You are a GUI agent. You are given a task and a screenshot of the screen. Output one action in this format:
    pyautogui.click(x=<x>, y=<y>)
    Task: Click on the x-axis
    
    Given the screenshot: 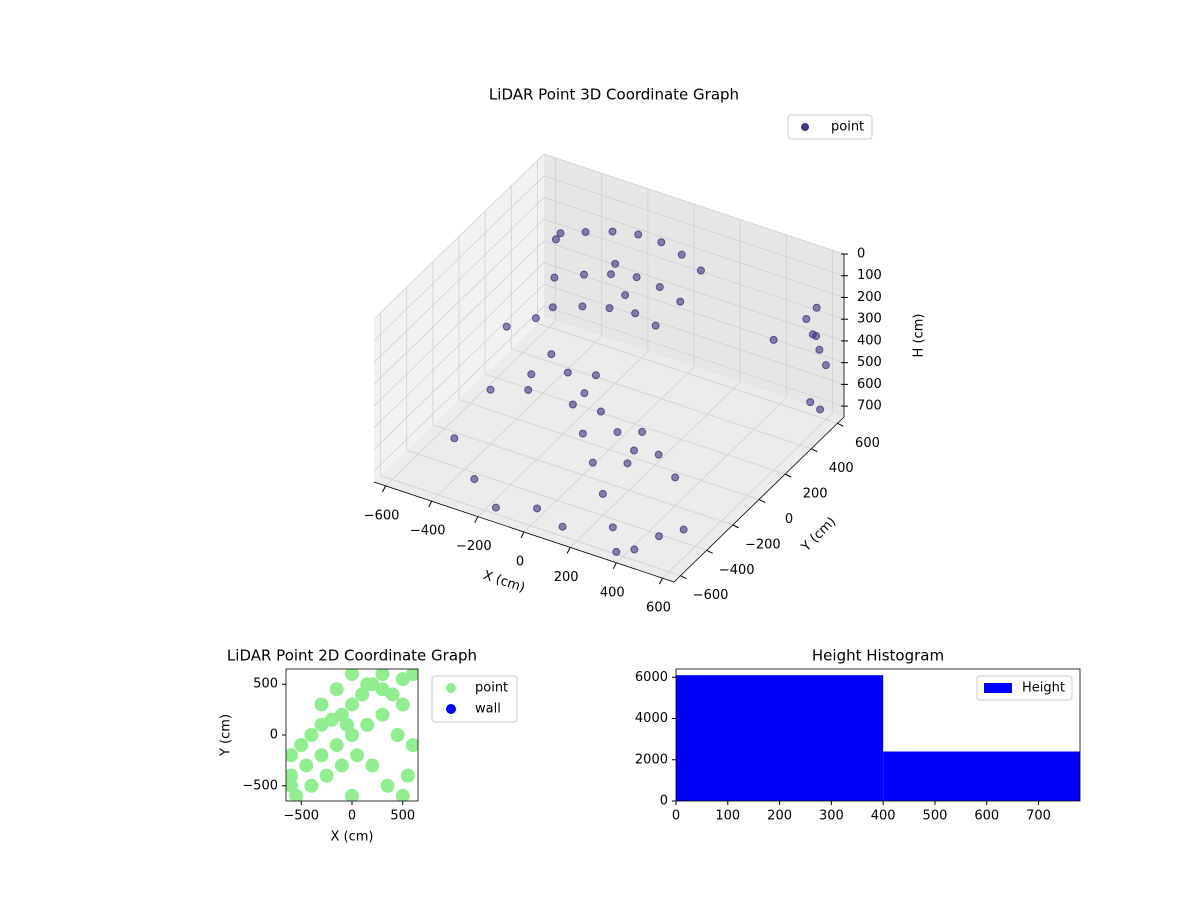 What is the action you would take?
    pyautogui.click(x=524, y=532)
    